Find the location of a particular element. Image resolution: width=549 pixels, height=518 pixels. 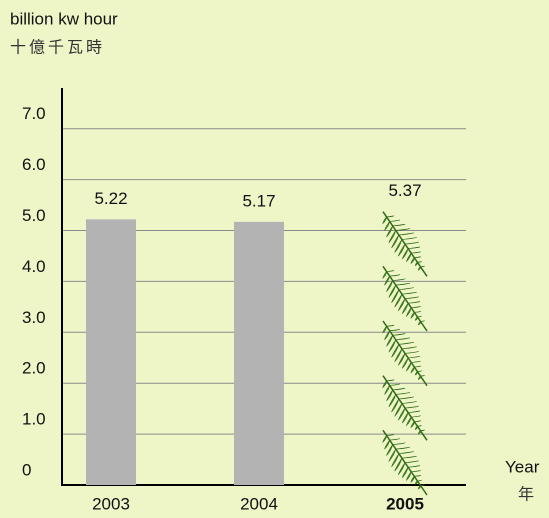

x-tick-label: 2003 is located at coordinates (111, 503).